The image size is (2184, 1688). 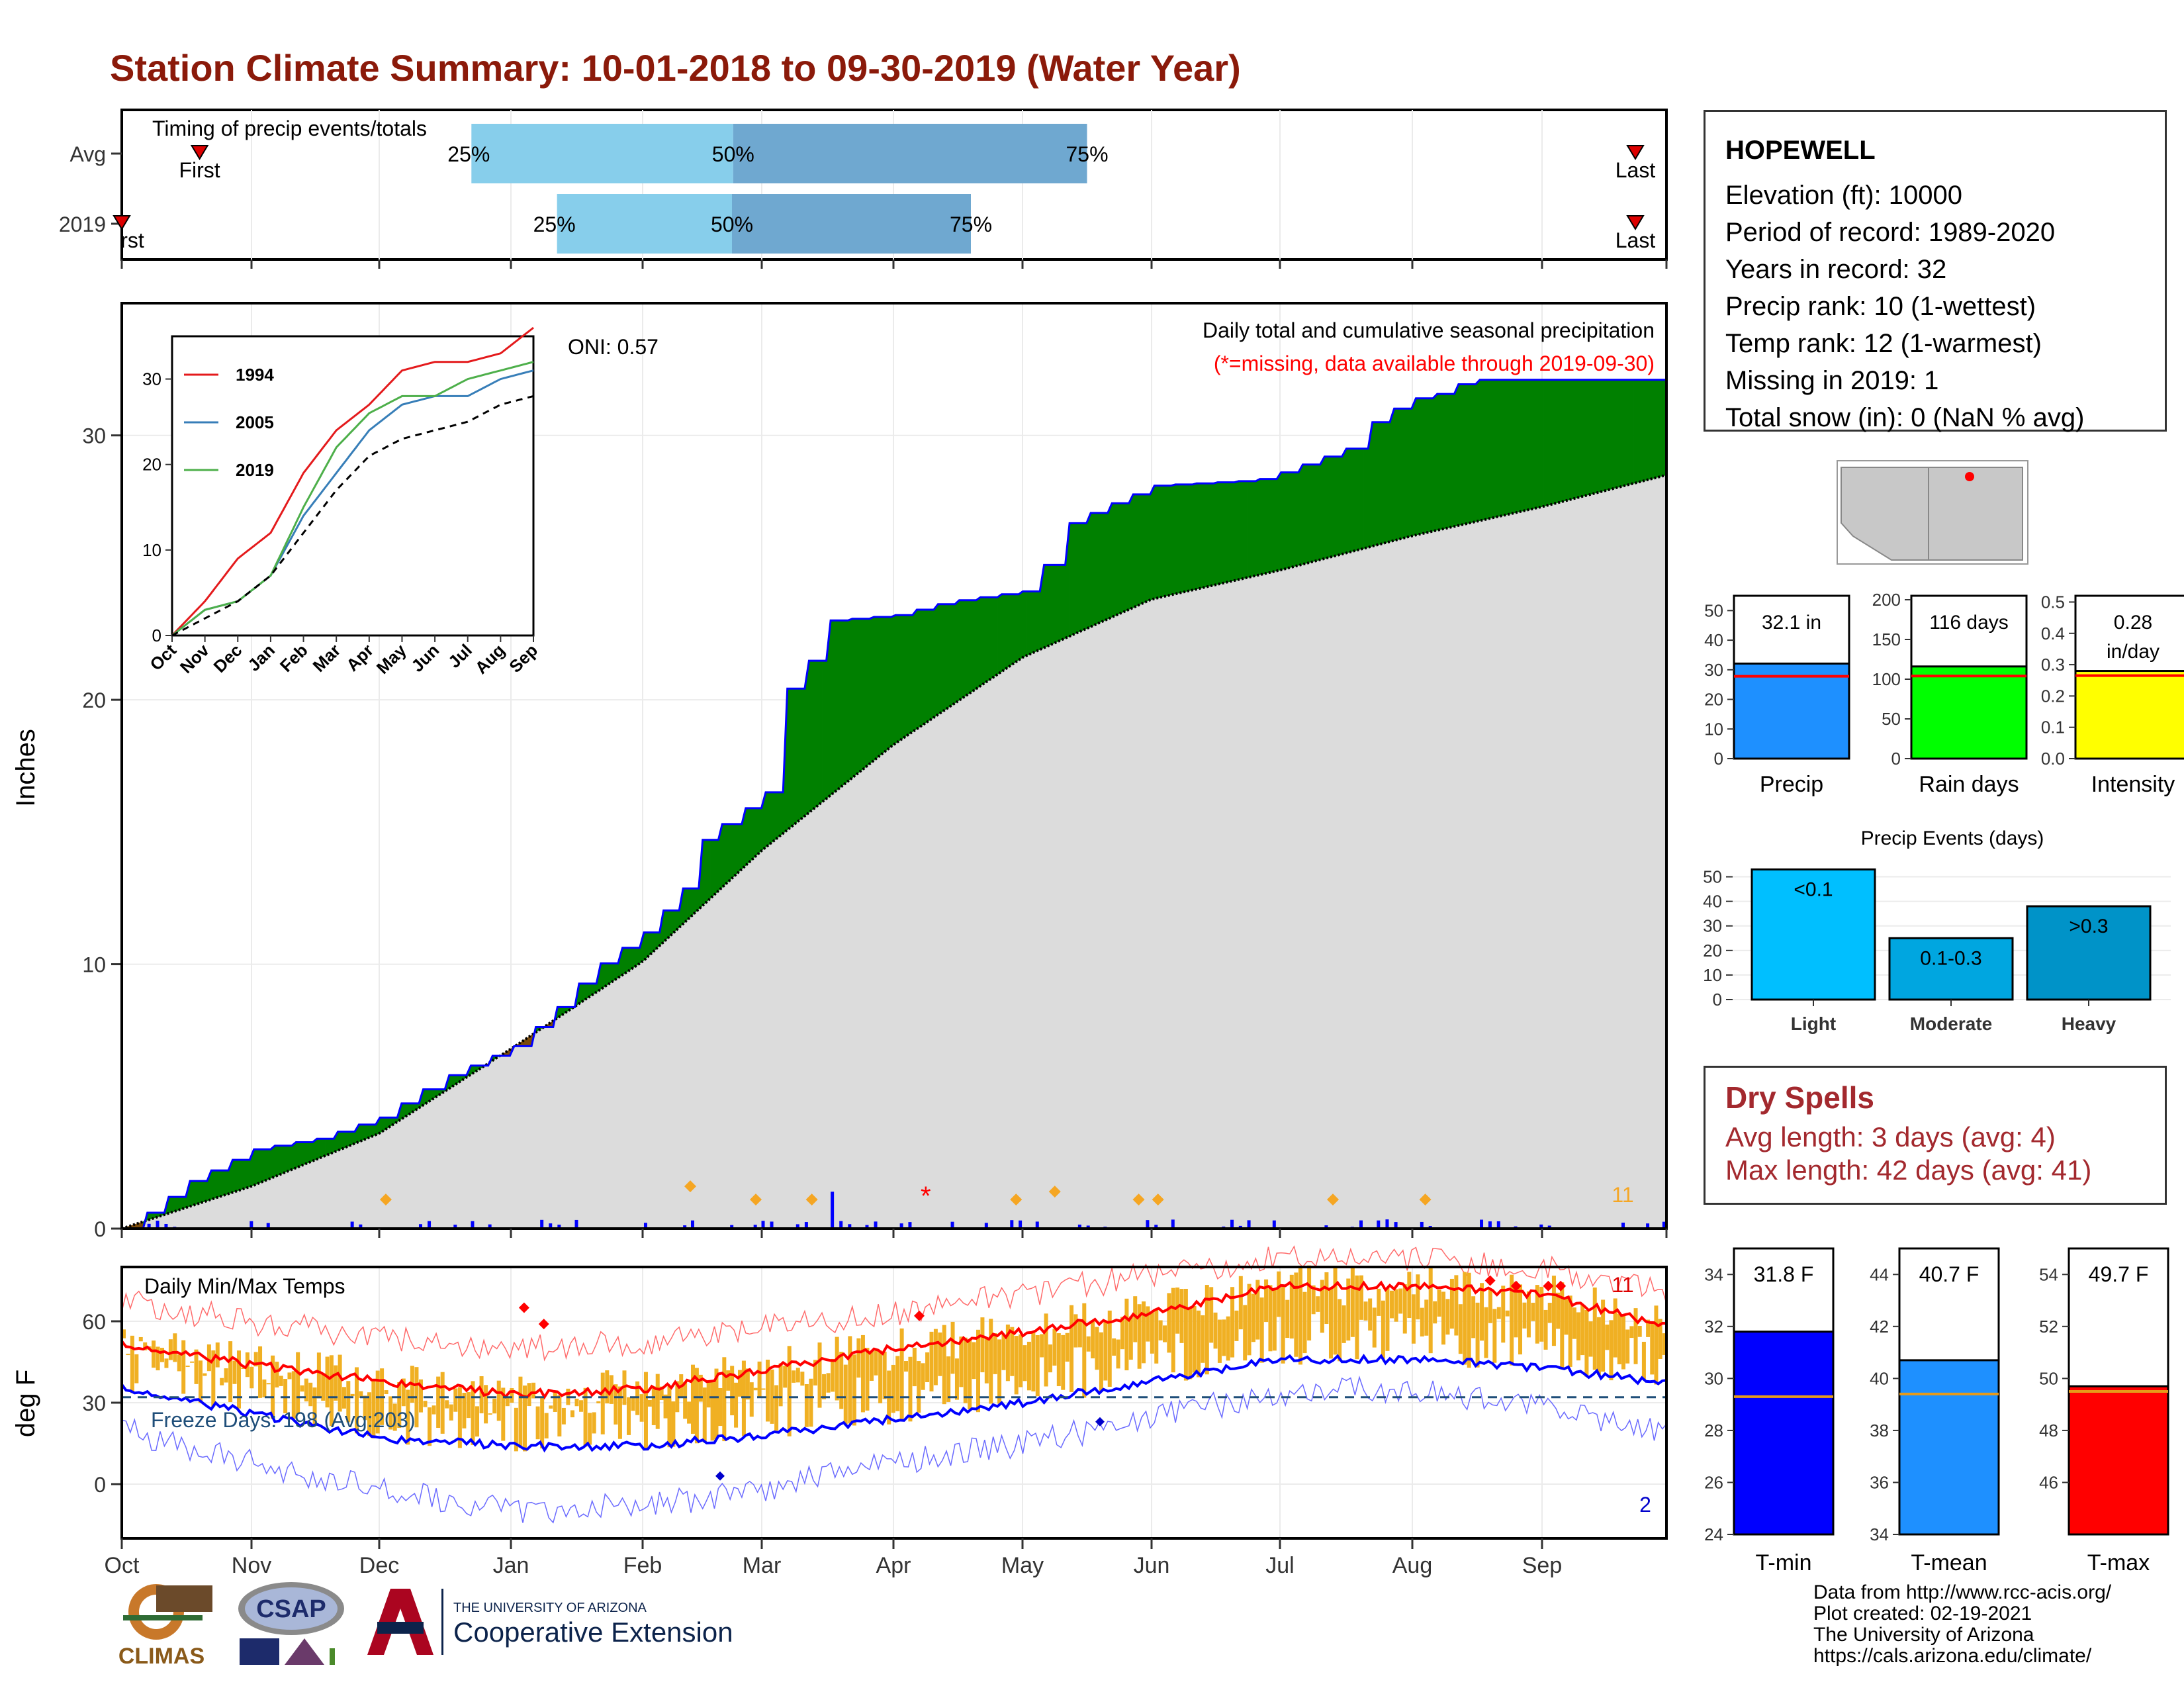 What do you see at coordinates (1712, 951) in the screenshot?
I see `events-y-tick-label: 20` at bounding box center [1712, 951].